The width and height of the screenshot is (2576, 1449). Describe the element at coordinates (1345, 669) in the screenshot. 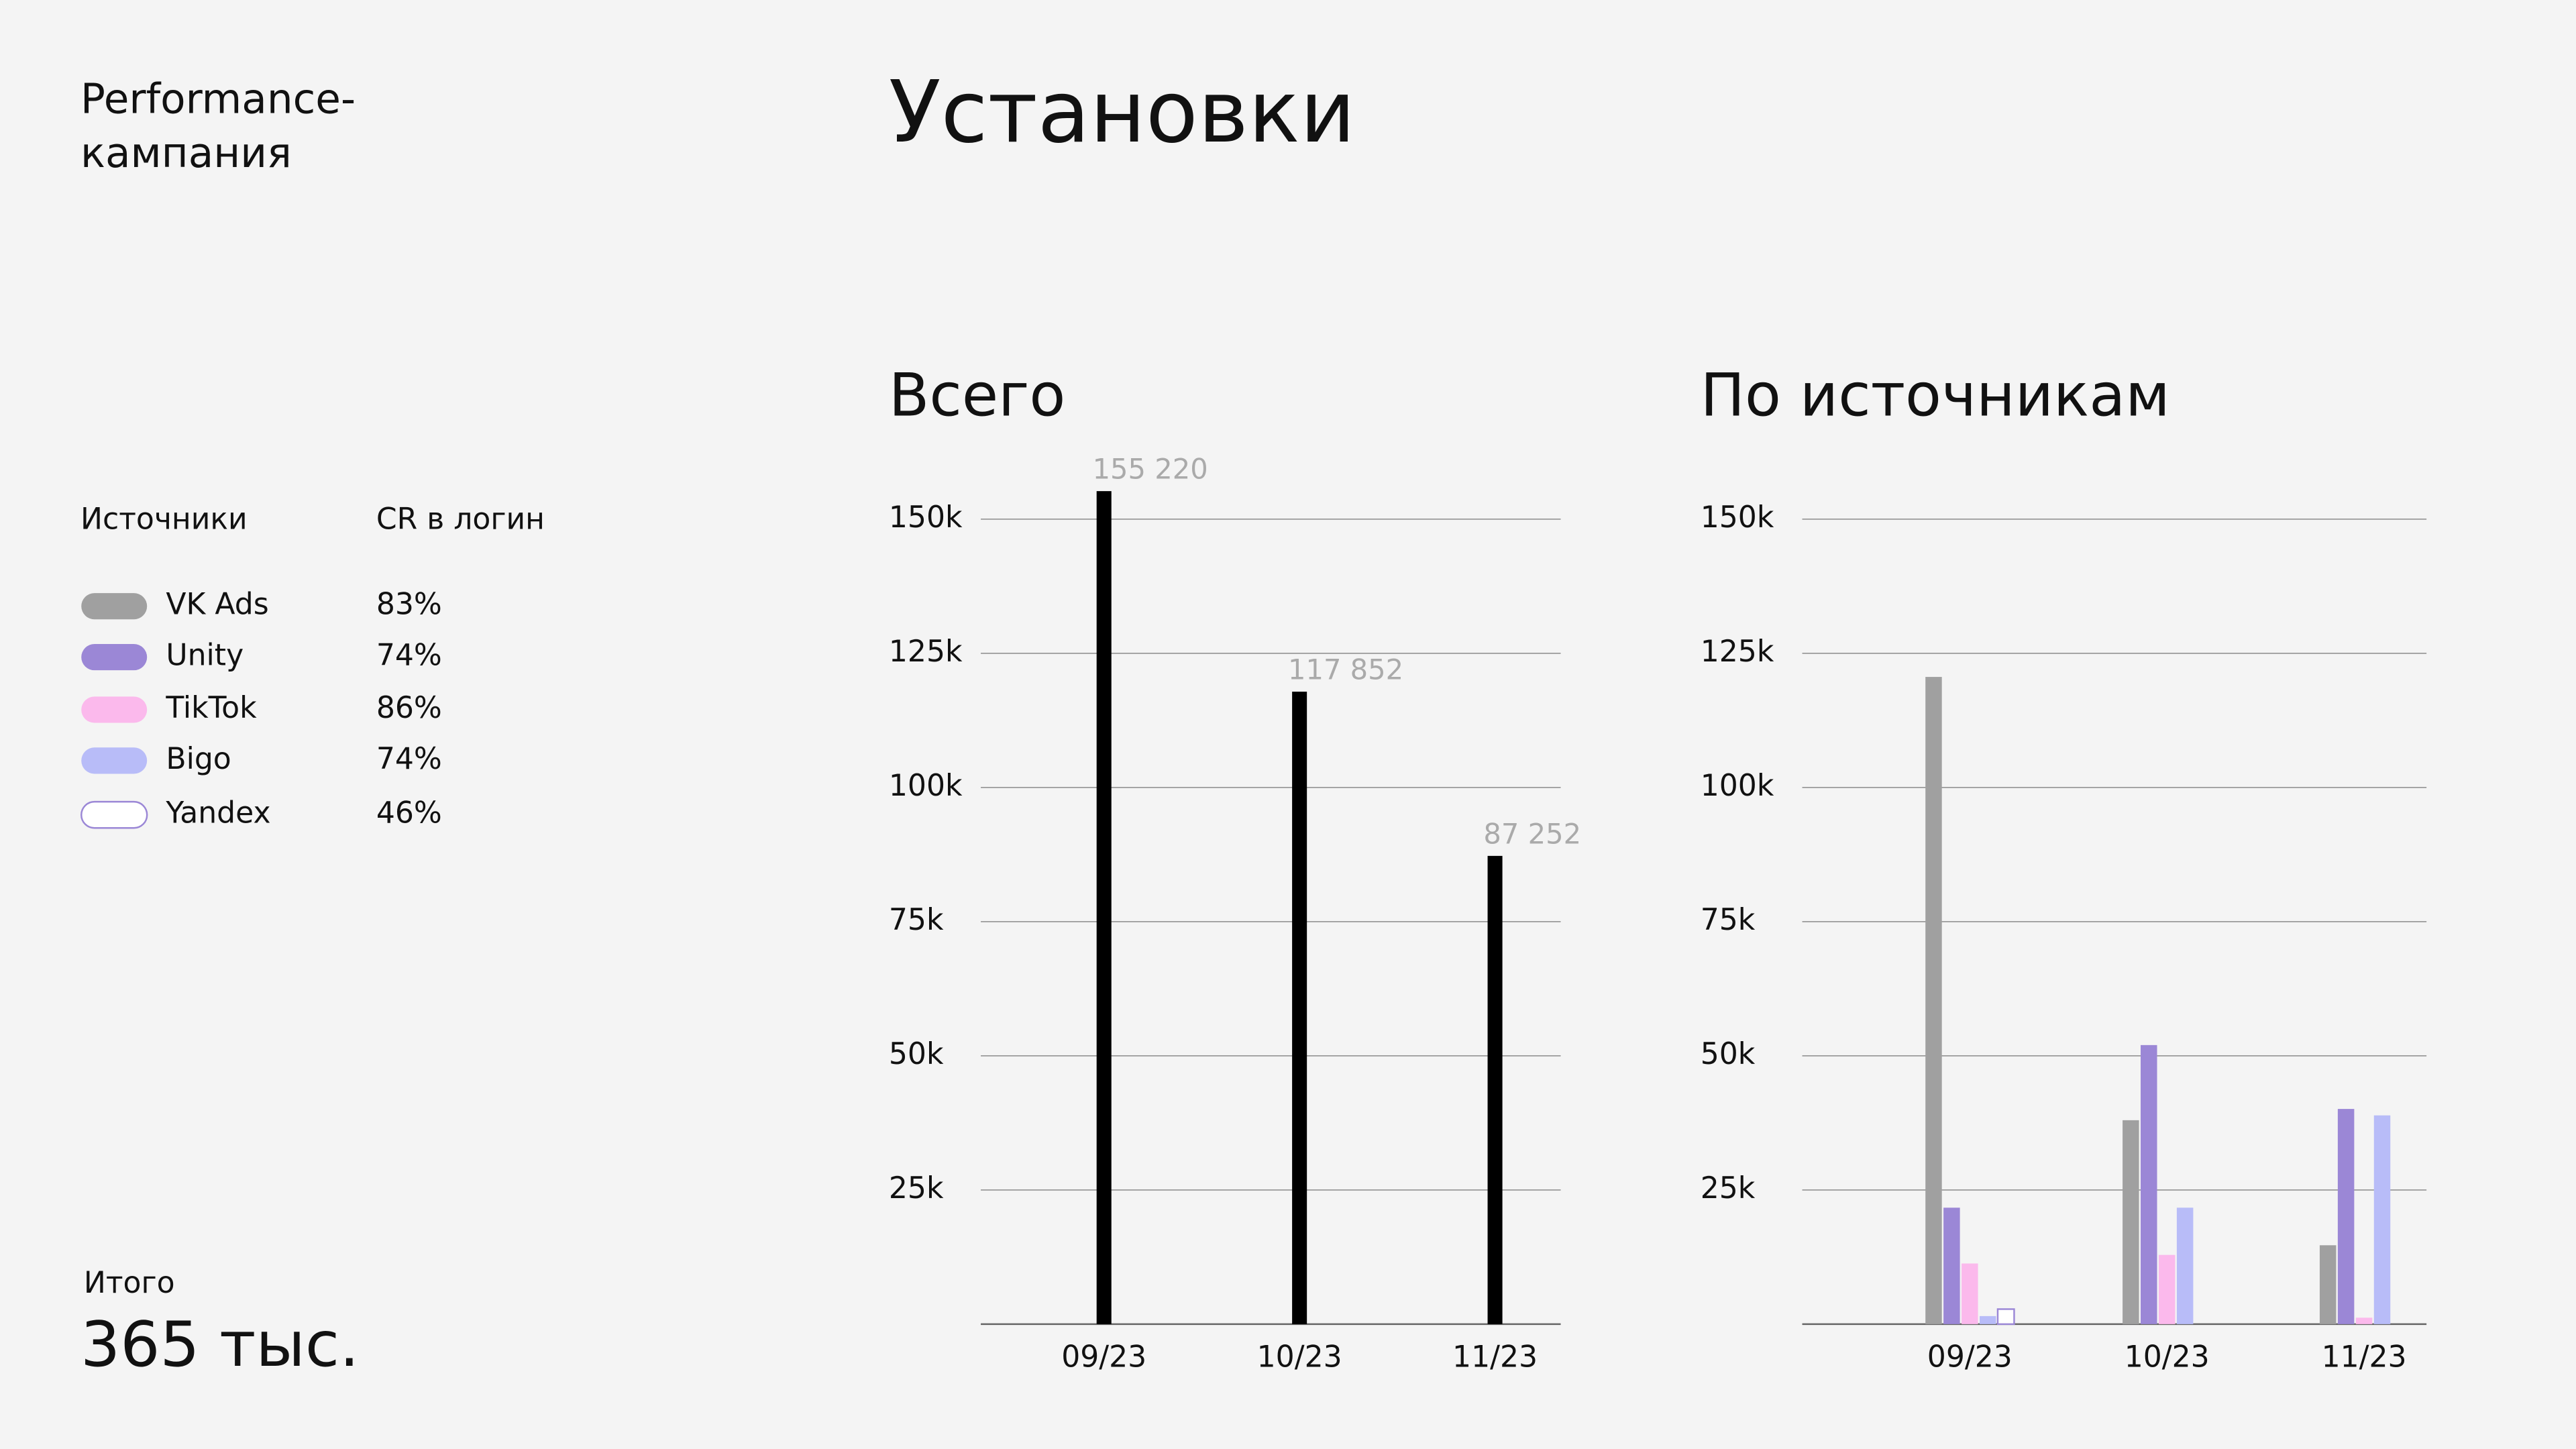

I see `value-label: 117 852` at that location.